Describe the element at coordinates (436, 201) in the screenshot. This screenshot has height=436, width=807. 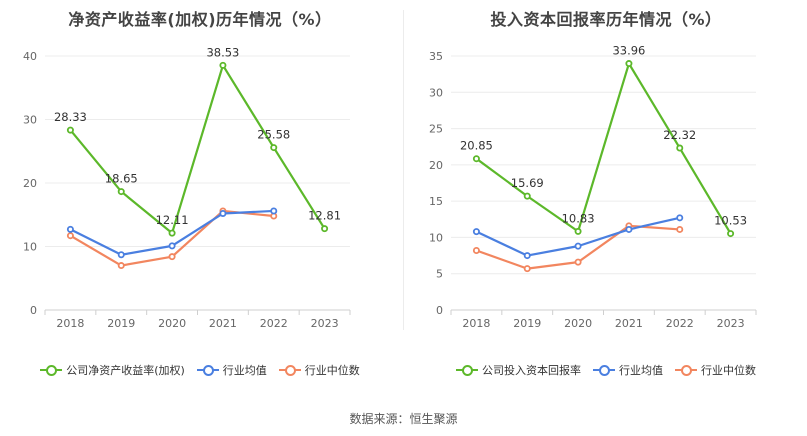
I see `y-tick-label: 15` at that location.